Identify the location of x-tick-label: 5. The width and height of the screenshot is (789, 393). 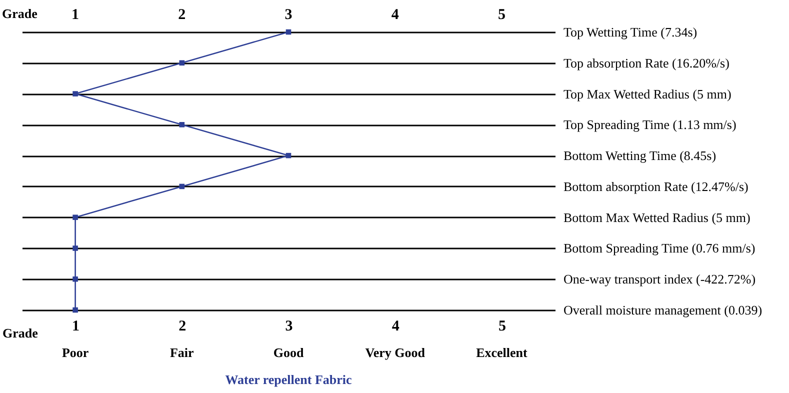
(502, 326).